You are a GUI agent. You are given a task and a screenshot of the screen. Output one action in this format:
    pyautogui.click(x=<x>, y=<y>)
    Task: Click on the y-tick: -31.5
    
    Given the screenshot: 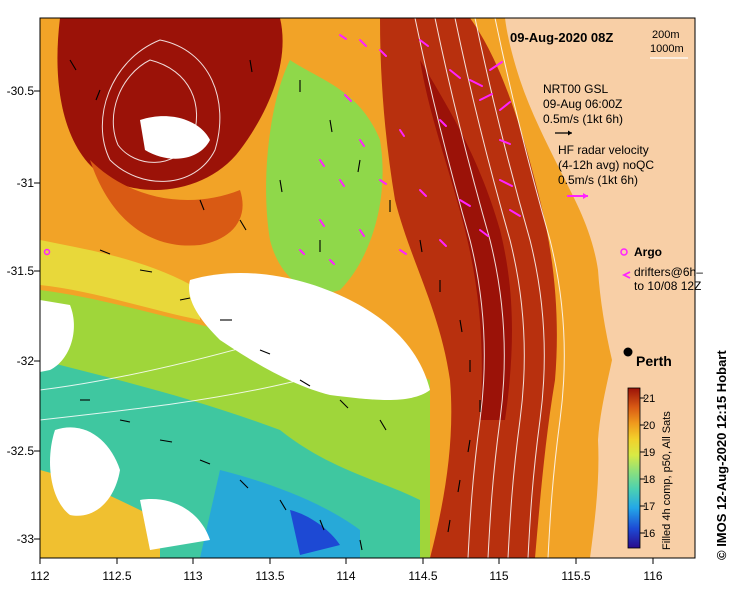 What is the action you would take?
    pyautogui.click(x=21, y=271)
    